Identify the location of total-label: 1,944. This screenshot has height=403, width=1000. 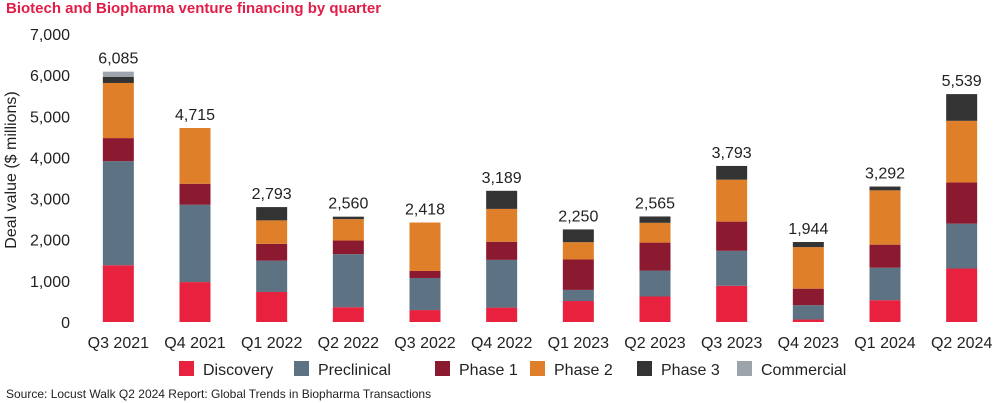
(808, 229).